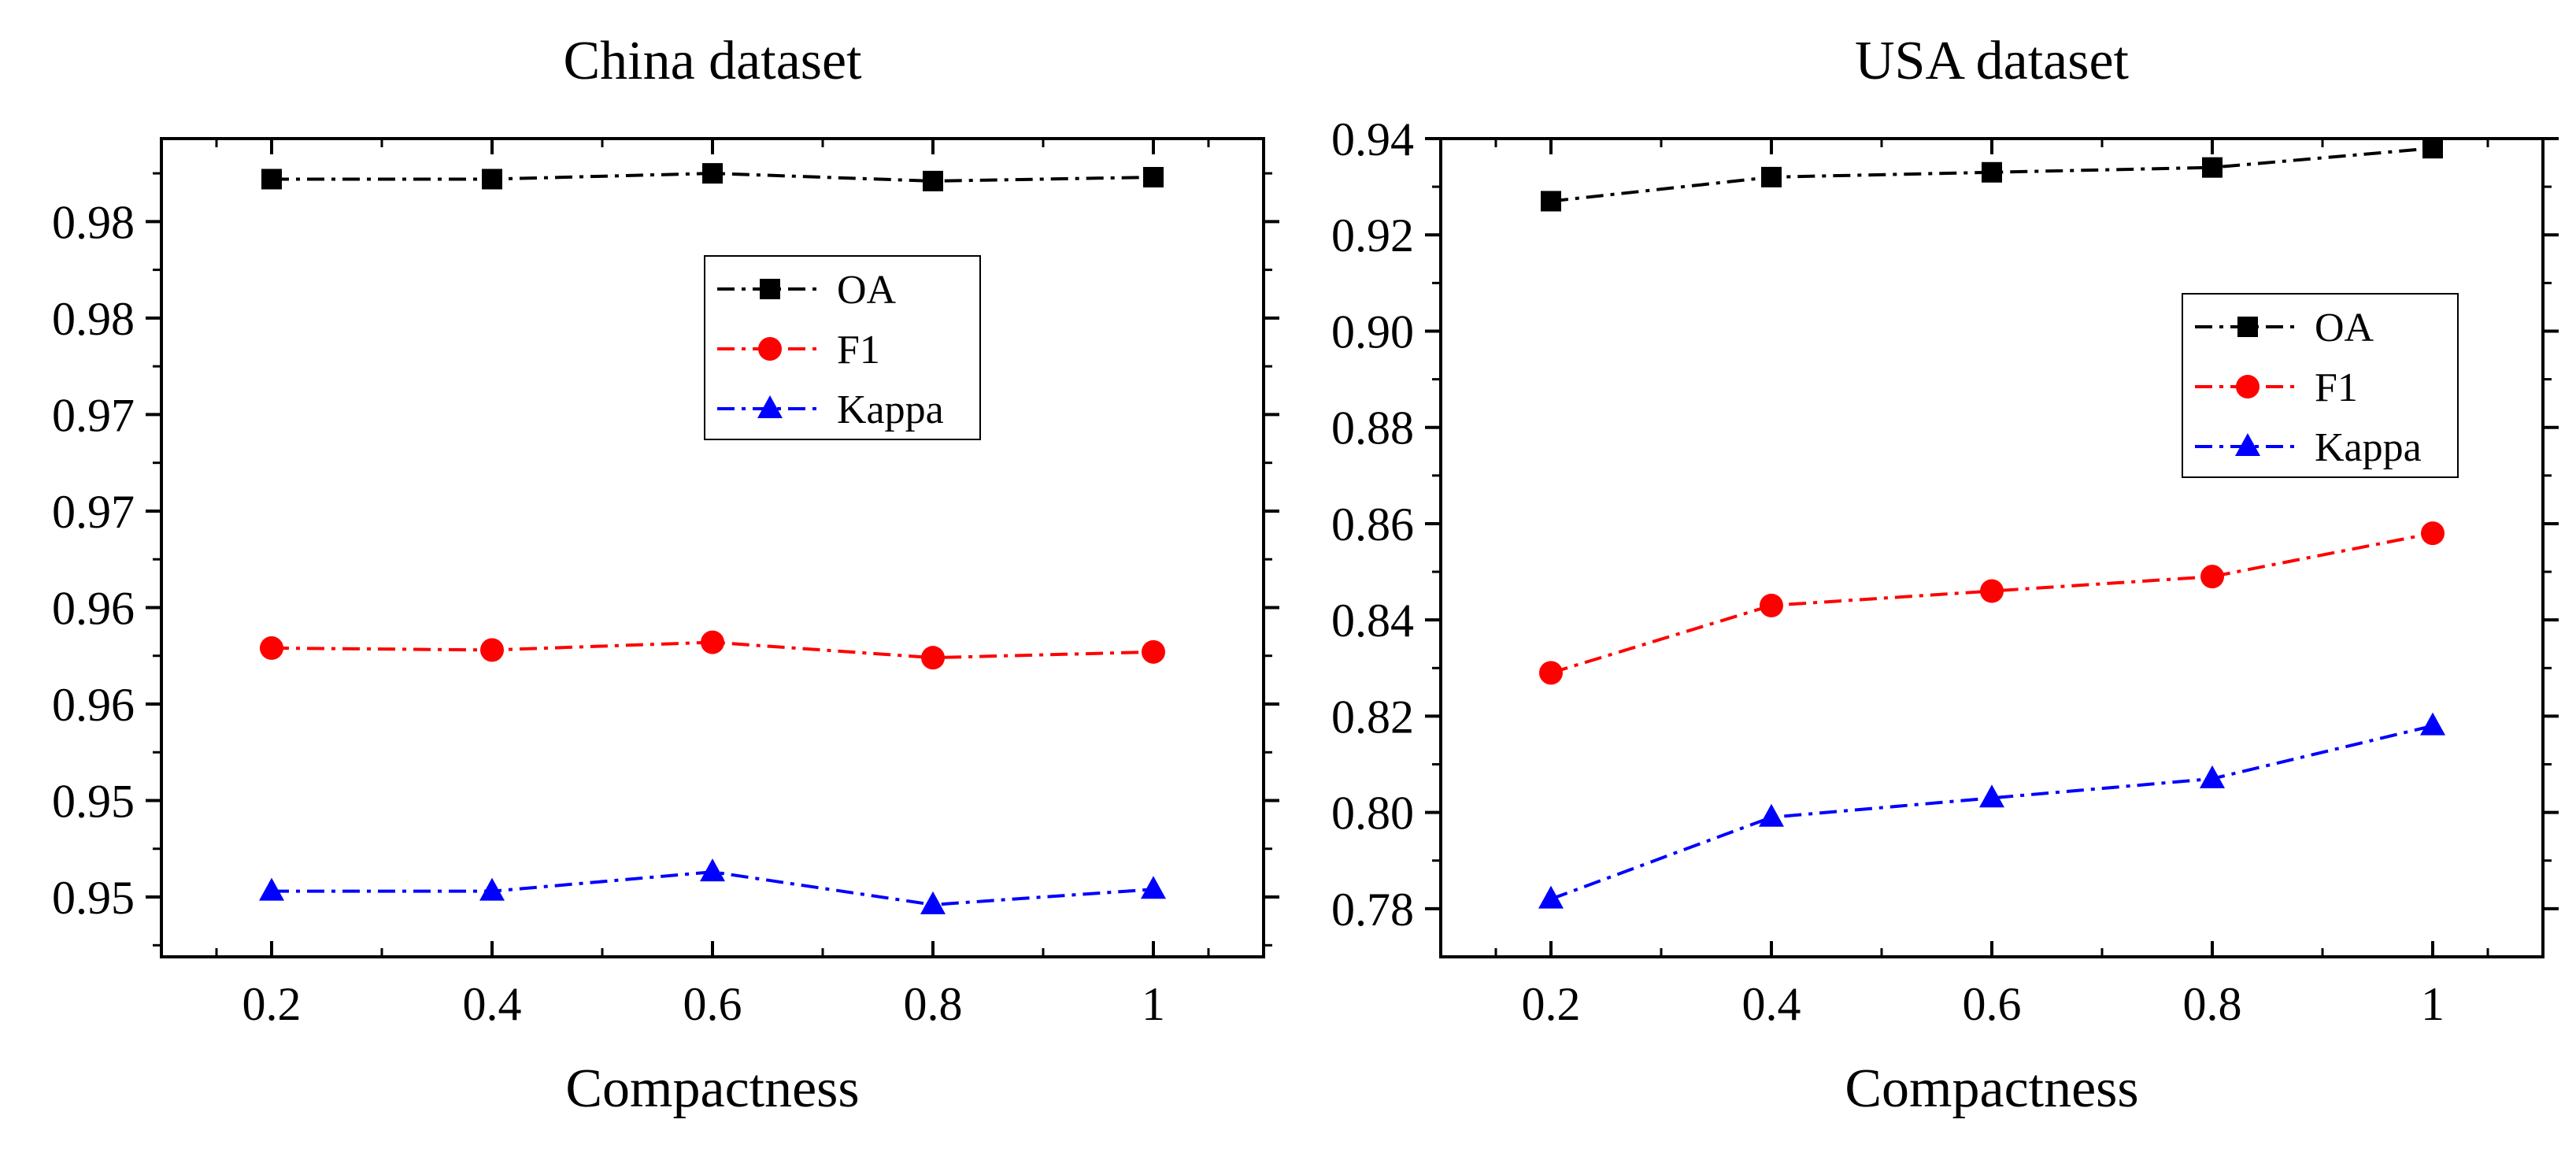 This screenshot has height=1149, width=2576. I want to click on y-tick-label: 0.86, so click(1372, 524).